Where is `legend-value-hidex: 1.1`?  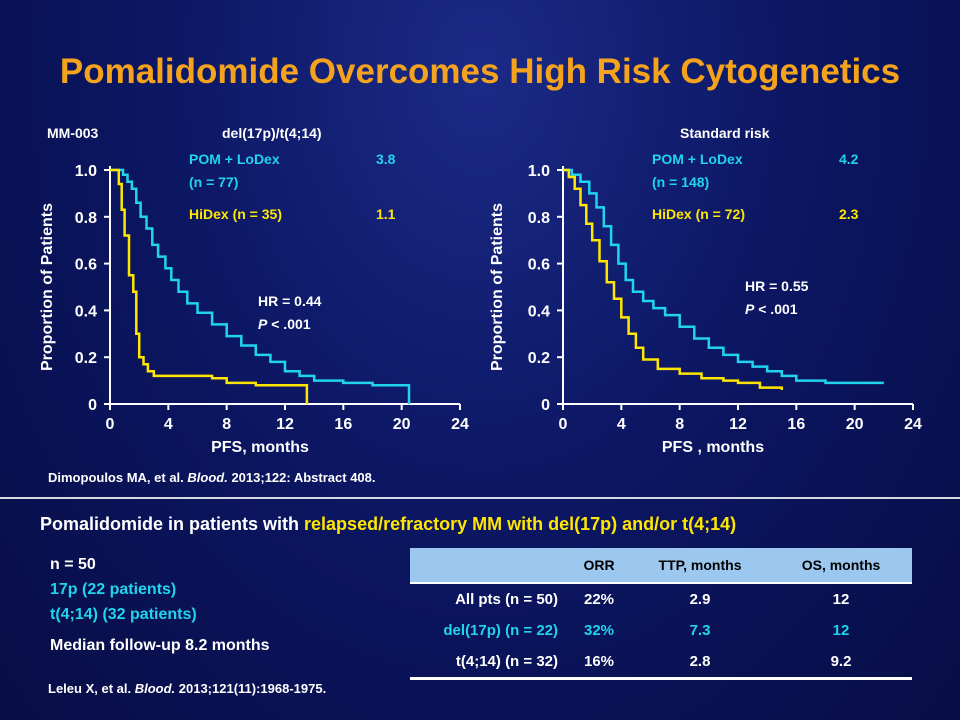
legend-value-hidex: 1.1 is located at coordinates (386, 214).